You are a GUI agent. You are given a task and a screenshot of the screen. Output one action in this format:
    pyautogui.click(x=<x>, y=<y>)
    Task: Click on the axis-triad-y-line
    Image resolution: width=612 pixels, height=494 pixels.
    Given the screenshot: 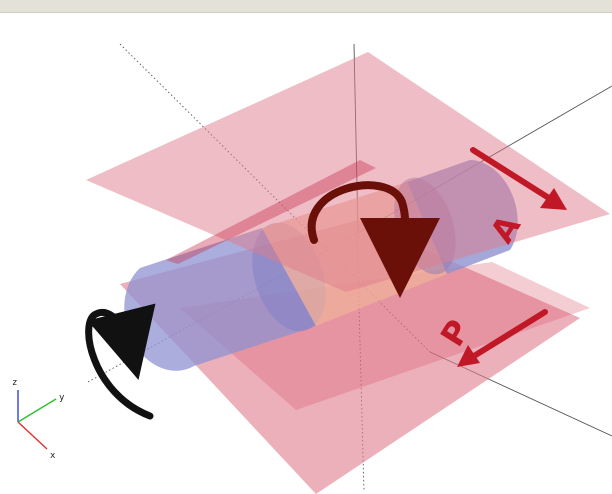 What is the action you would take?
    pyautogui.click(x=37, y=410)
    